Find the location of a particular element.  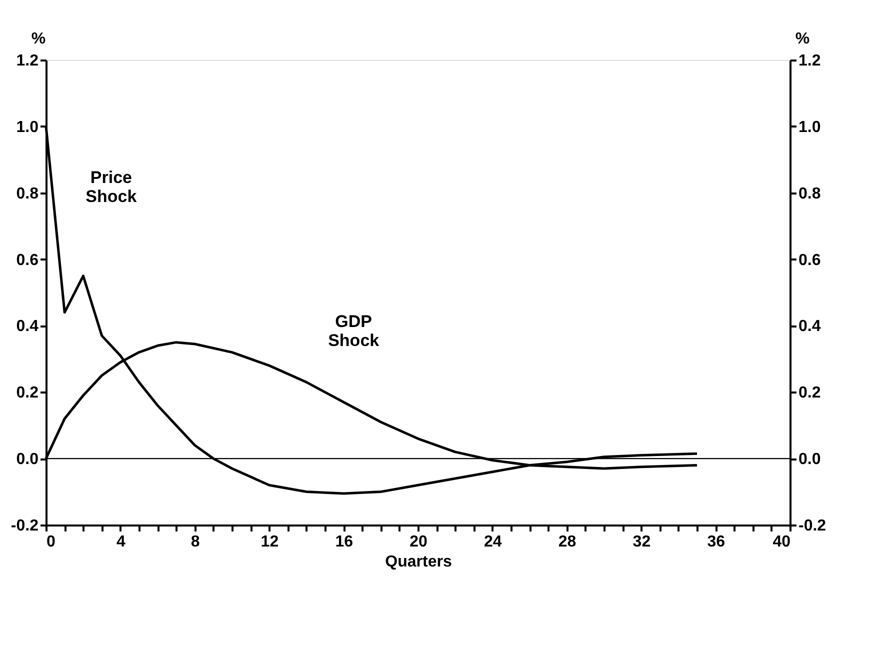

x-axis-title: Quarters is located at coordinates (418, 562).